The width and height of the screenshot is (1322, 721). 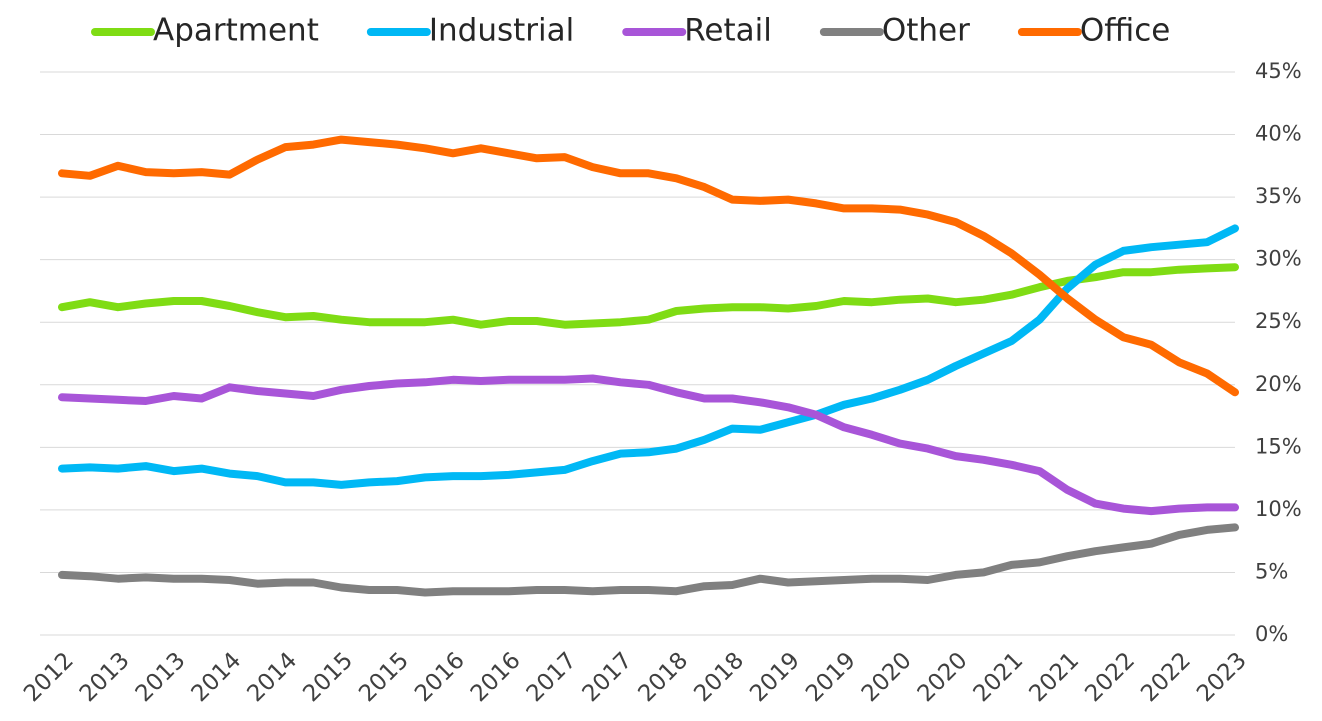 I want to click on legend-label: Apartment, so click(x=236, y=31).